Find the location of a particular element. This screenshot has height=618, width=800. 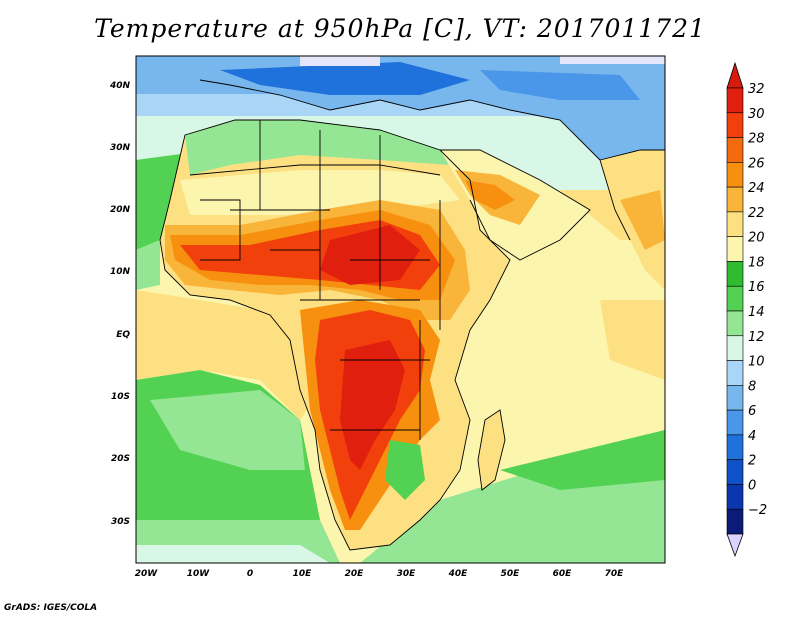

lon-label: 20E is located at coordinates (355, 574).